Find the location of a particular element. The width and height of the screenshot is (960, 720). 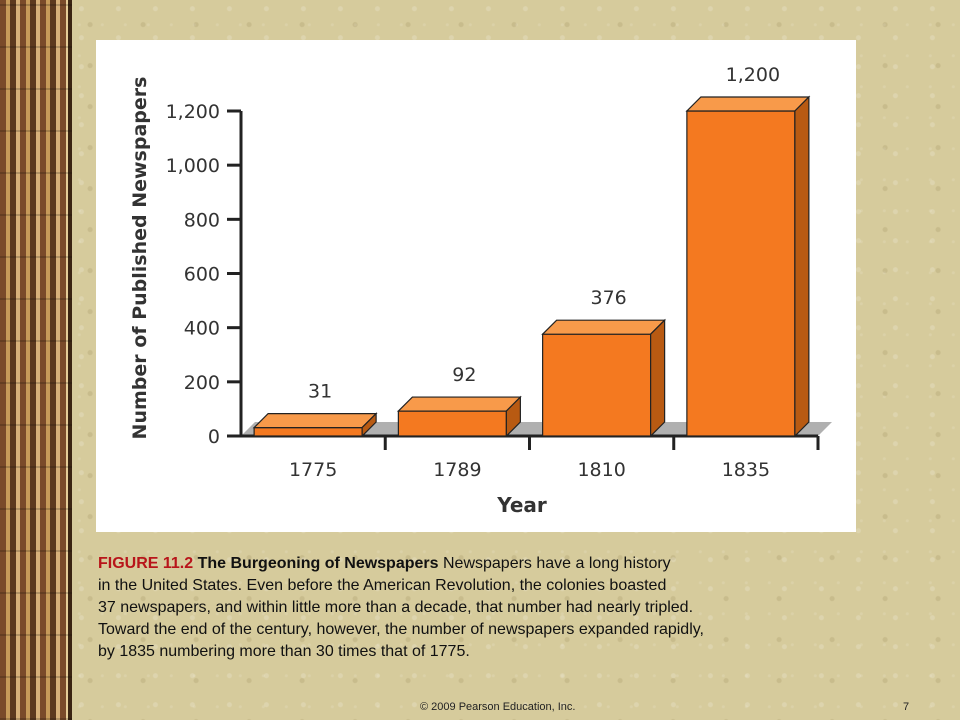

caption-line: Newspapers have a long history is located at coordinates (556, 563).